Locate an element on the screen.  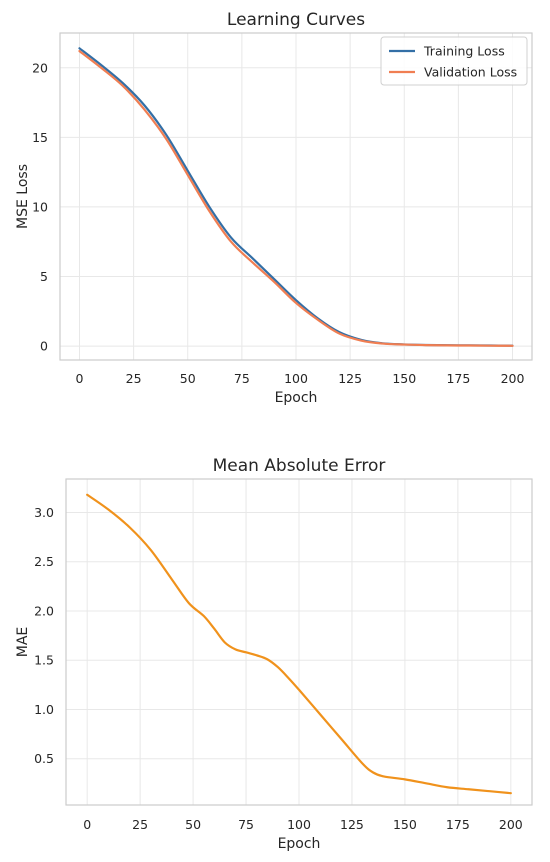
y-tick-label: 3.0 is located at coordinates (44, 512).